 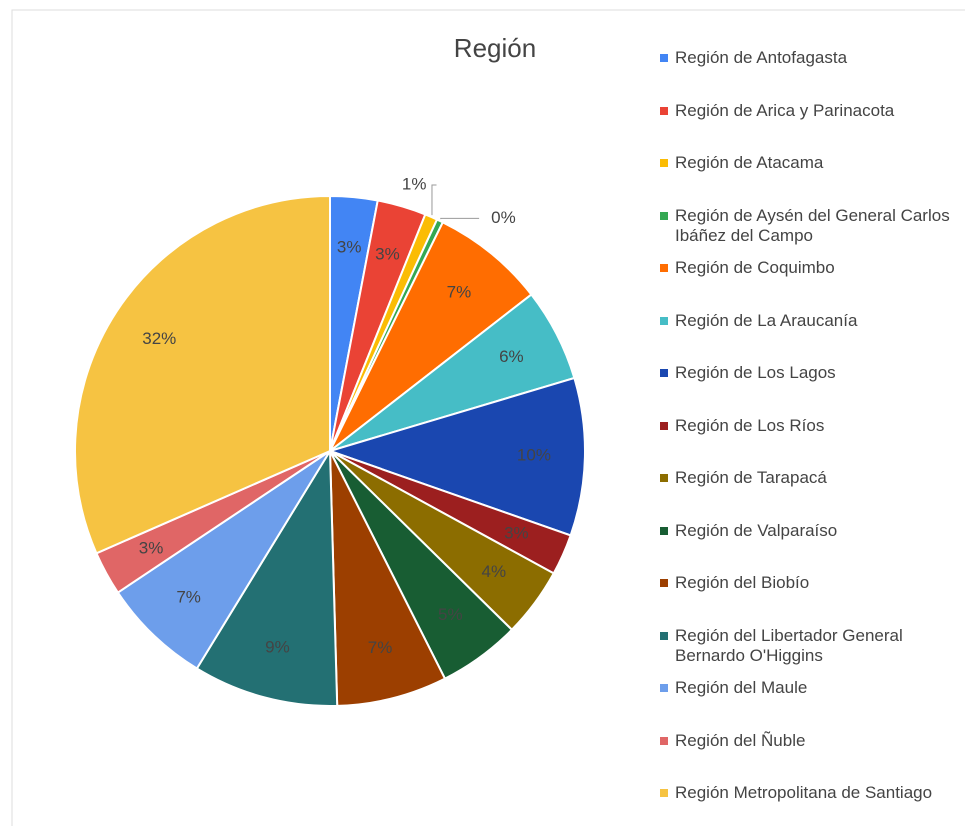 What do you see at coordinates (761, 57) in the screenshot?
I see `legend-label: Región de Antofagasta` at bounding box center [761, 57].